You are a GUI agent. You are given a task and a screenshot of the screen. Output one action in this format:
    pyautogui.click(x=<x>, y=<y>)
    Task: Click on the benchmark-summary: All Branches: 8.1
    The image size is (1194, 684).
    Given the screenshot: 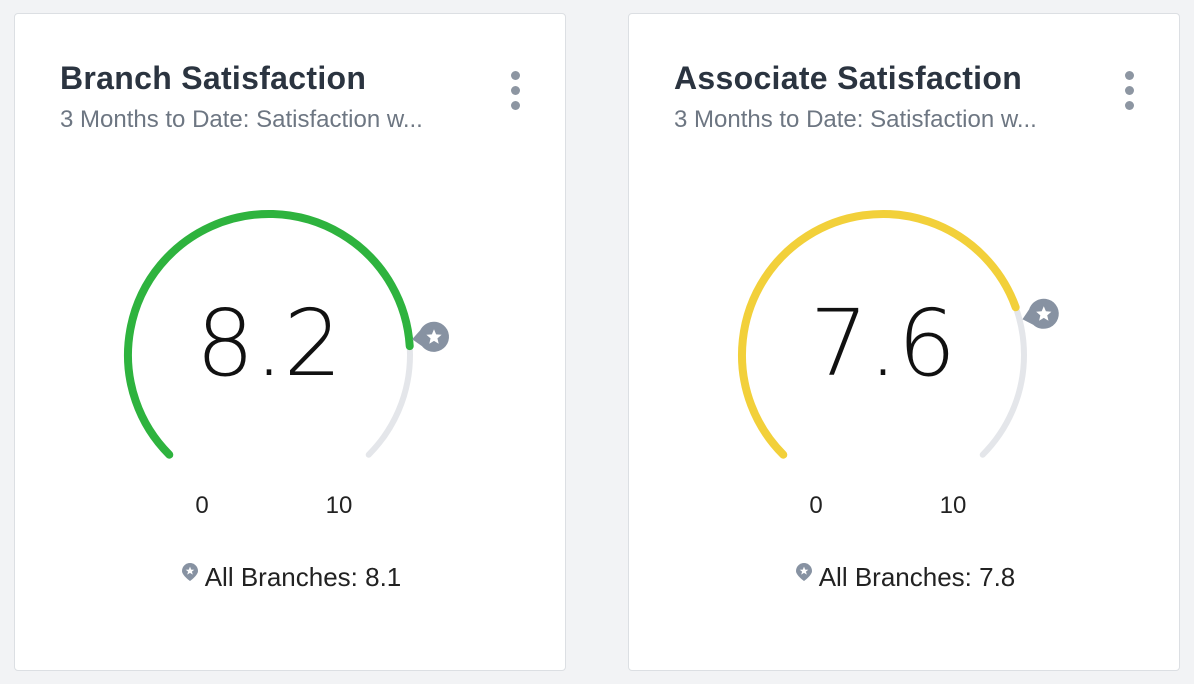 What is the action you would take?
    pyautogui.click(x=291, y=577)
    